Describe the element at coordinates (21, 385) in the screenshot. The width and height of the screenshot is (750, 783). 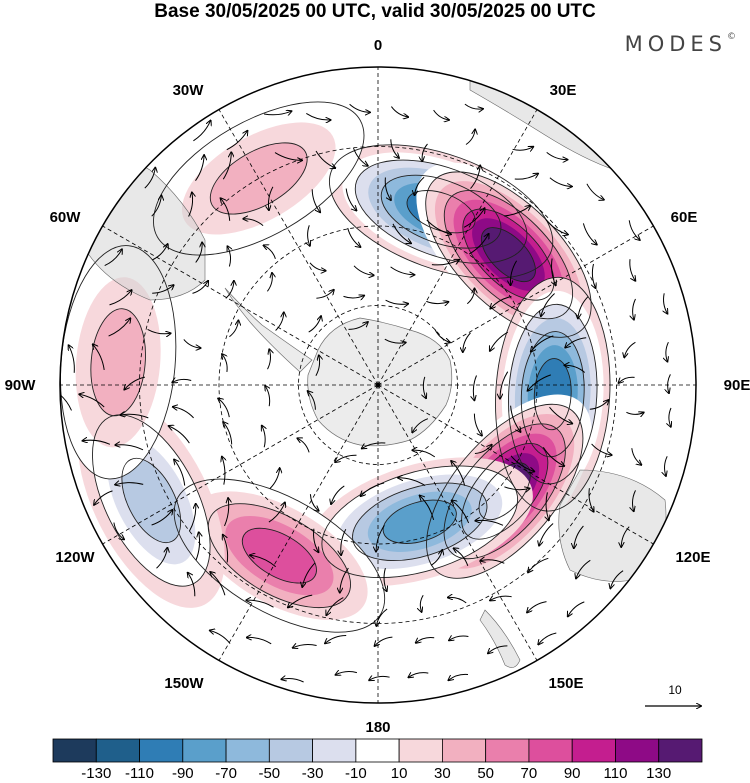
I see `longitude-label: 90W` at that location.